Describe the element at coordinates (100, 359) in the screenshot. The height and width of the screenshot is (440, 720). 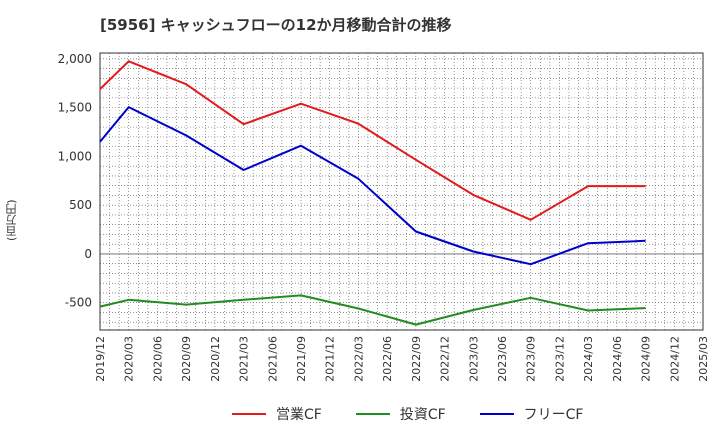
I see `x-tick-label: 2019/12` at that location.